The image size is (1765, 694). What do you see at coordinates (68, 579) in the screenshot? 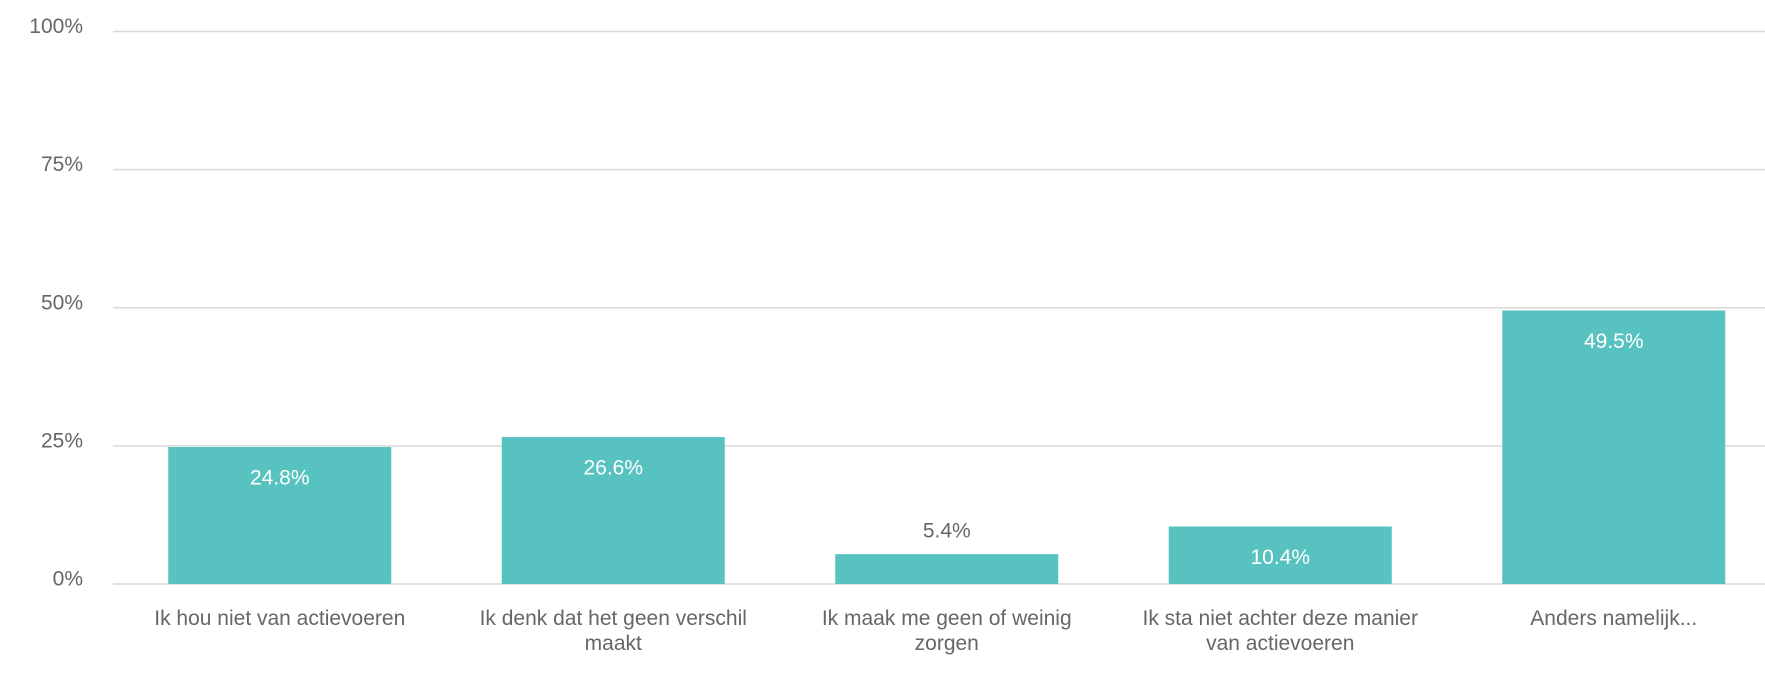
I see `y-tick-label: 0%` at bounding box center [68, 579].